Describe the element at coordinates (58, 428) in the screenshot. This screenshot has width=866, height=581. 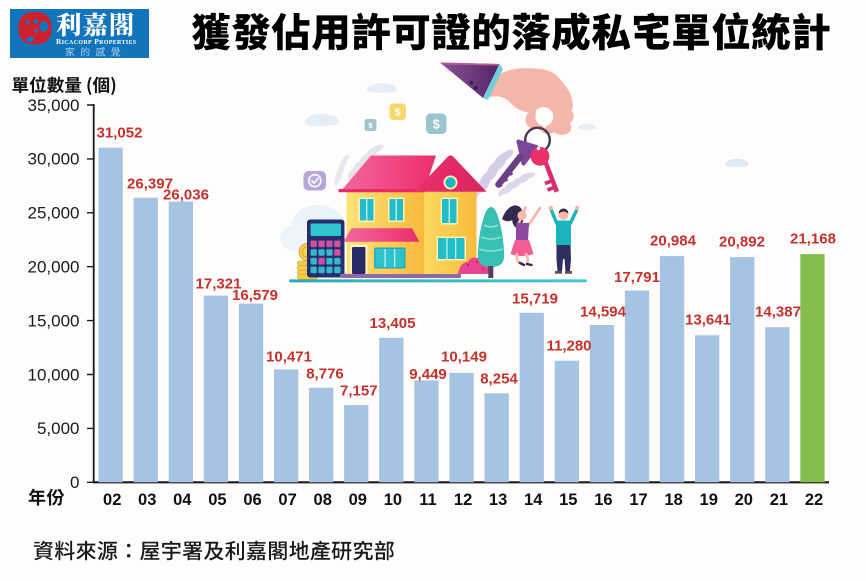
I see `svg-text: 5,000` at that location.